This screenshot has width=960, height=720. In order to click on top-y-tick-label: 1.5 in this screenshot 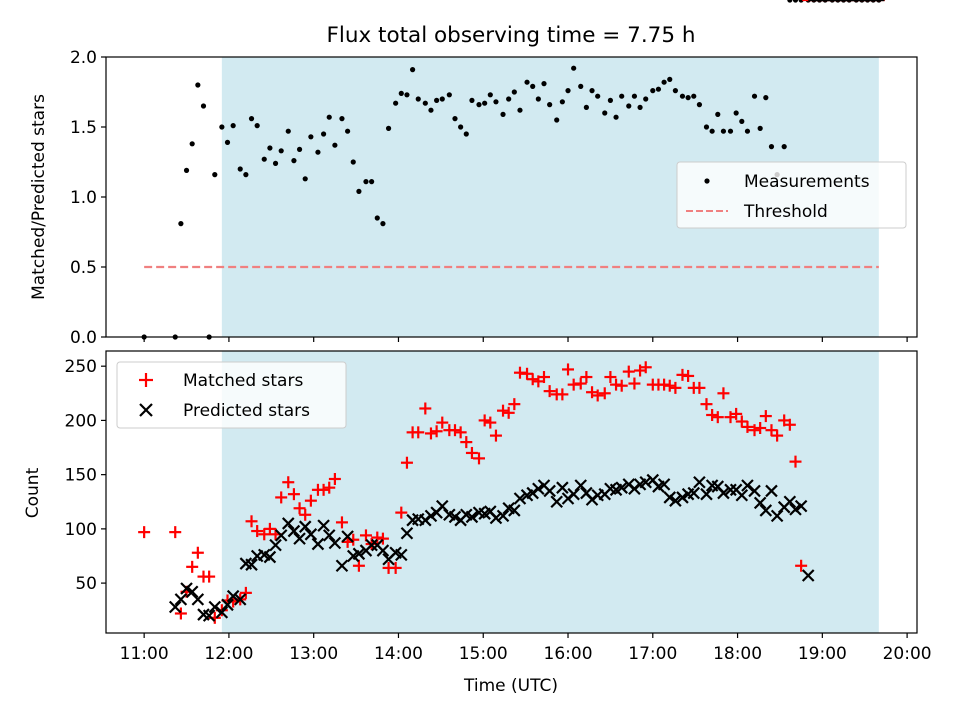, I will do `click(83, 128)`.